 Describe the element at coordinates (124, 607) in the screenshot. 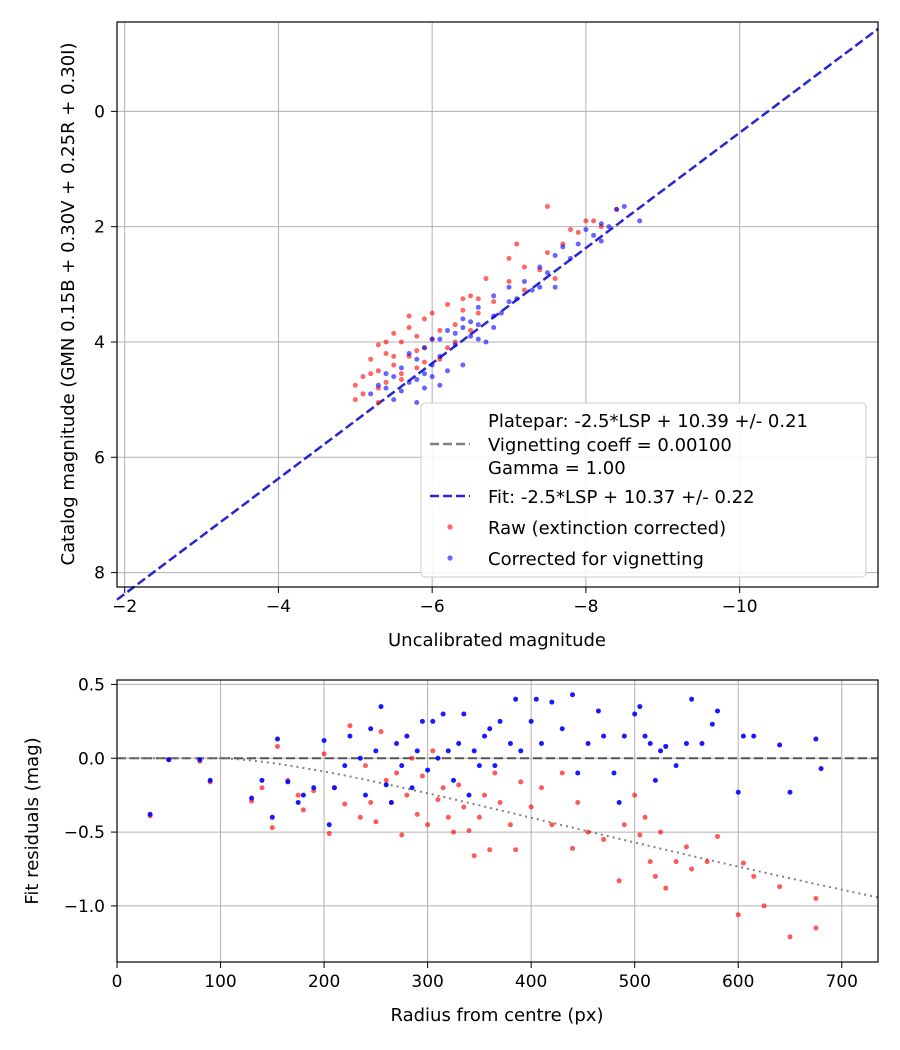

I see `calibration-x-tick-label: −2` at that location.